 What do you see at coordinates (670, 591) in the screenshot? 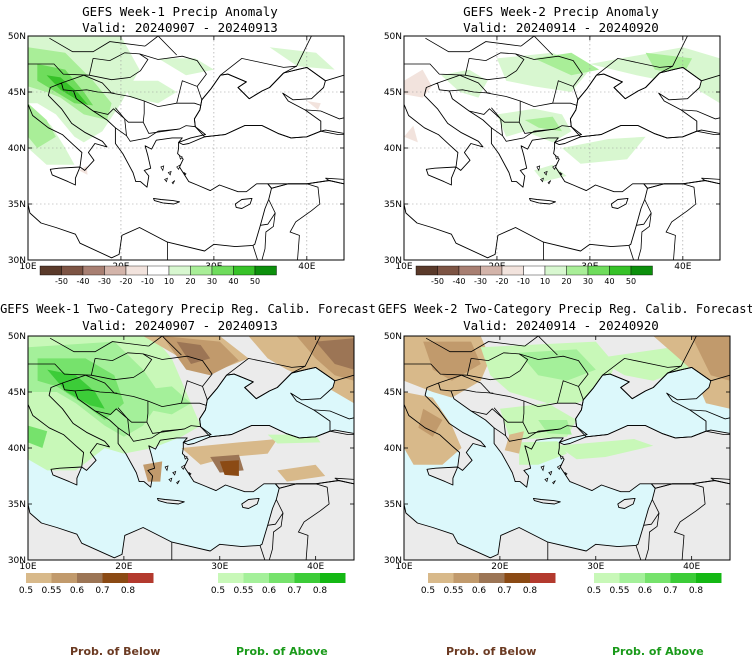
I see `colorbar-label: 0.7` at bounding box center [670, 591].